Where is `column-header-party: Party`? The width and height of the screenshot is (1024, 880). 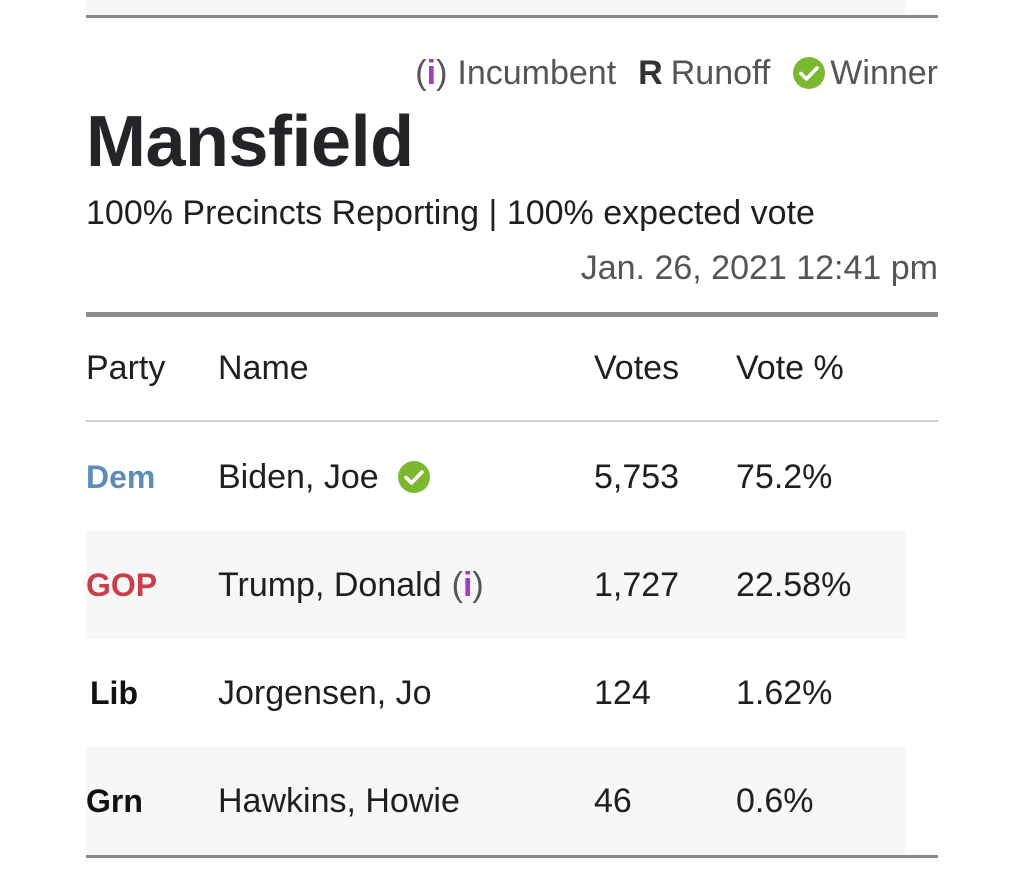 column-header-party: Party is located at coordinates (126, 368).